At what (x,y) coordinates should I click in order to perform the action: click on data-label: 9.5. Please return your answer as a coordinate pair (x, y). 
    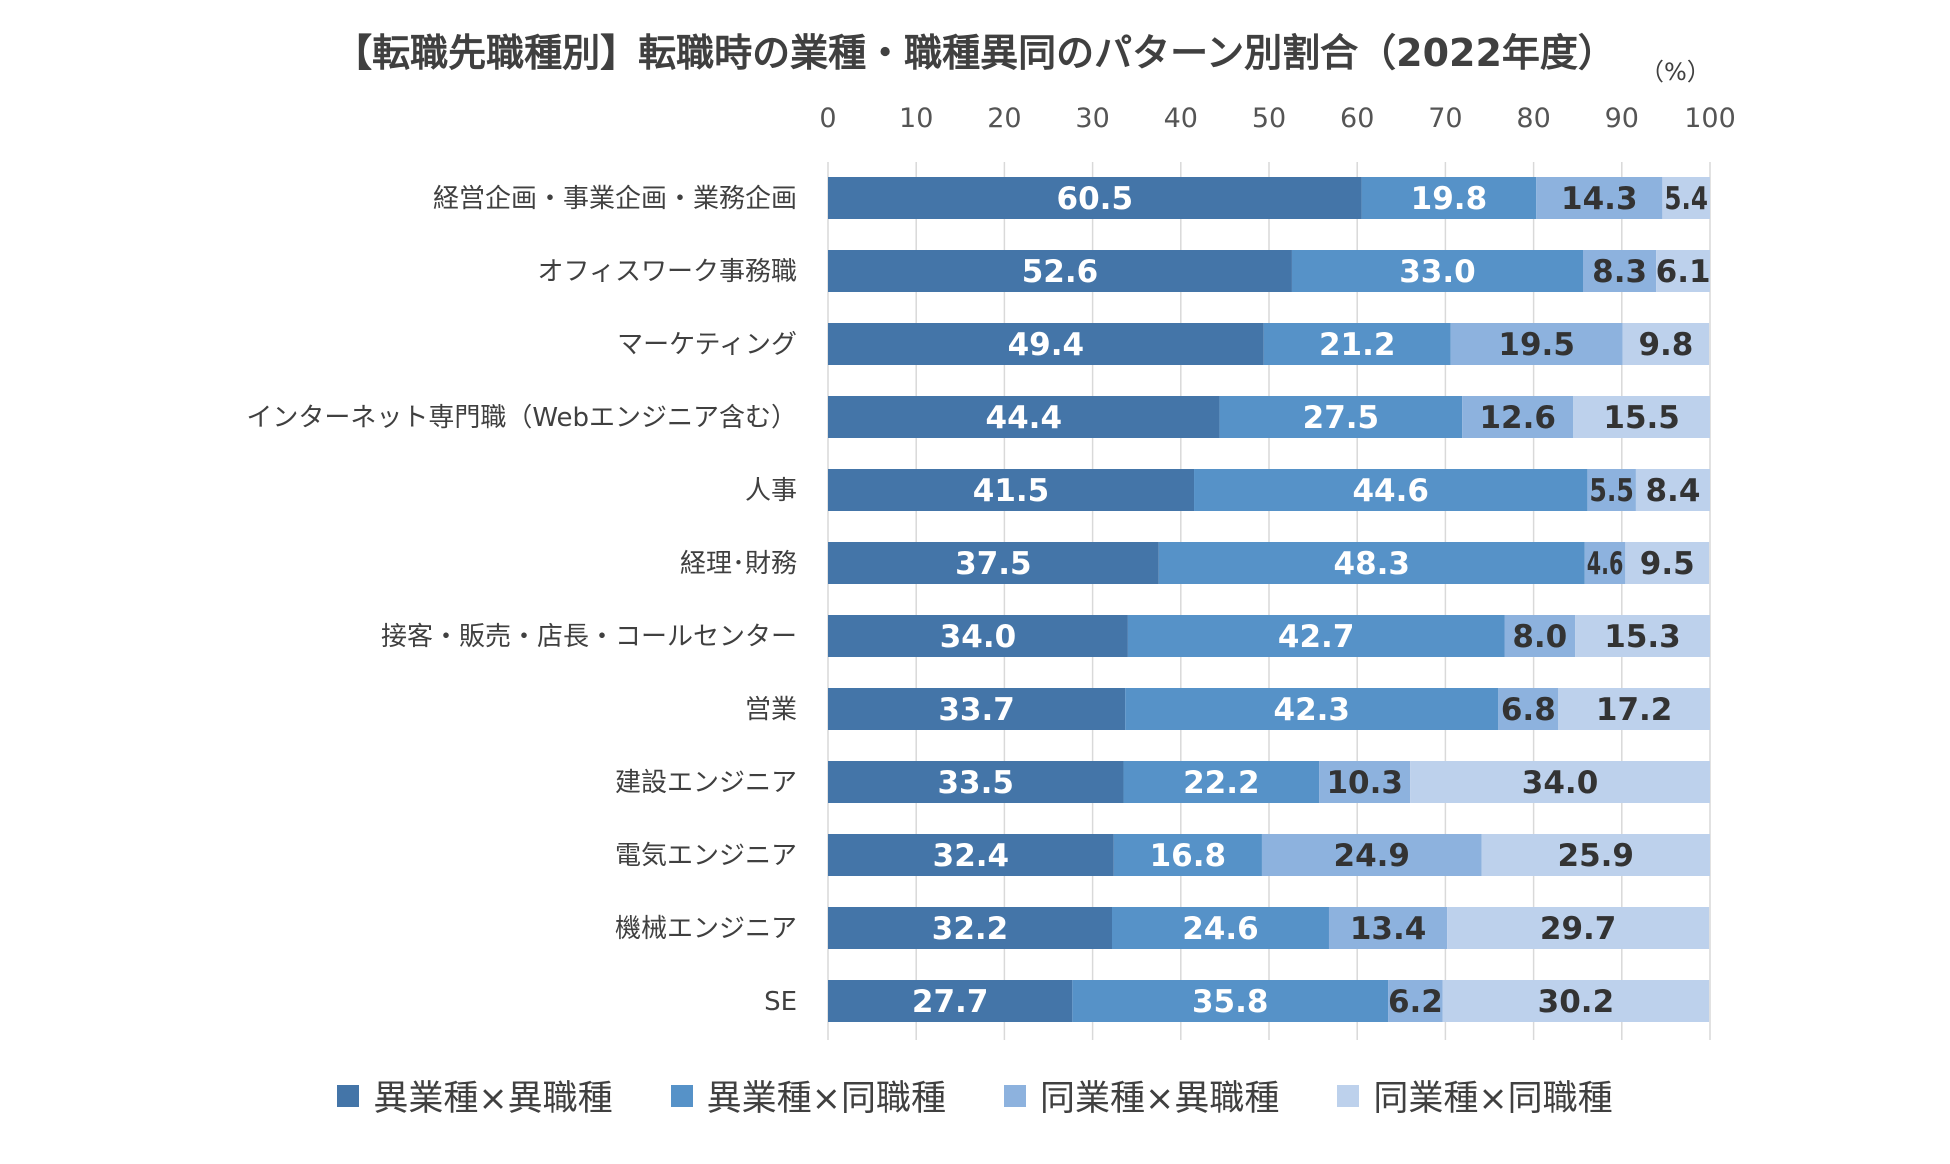
    Looking at the image, I should click on (1667, 564).